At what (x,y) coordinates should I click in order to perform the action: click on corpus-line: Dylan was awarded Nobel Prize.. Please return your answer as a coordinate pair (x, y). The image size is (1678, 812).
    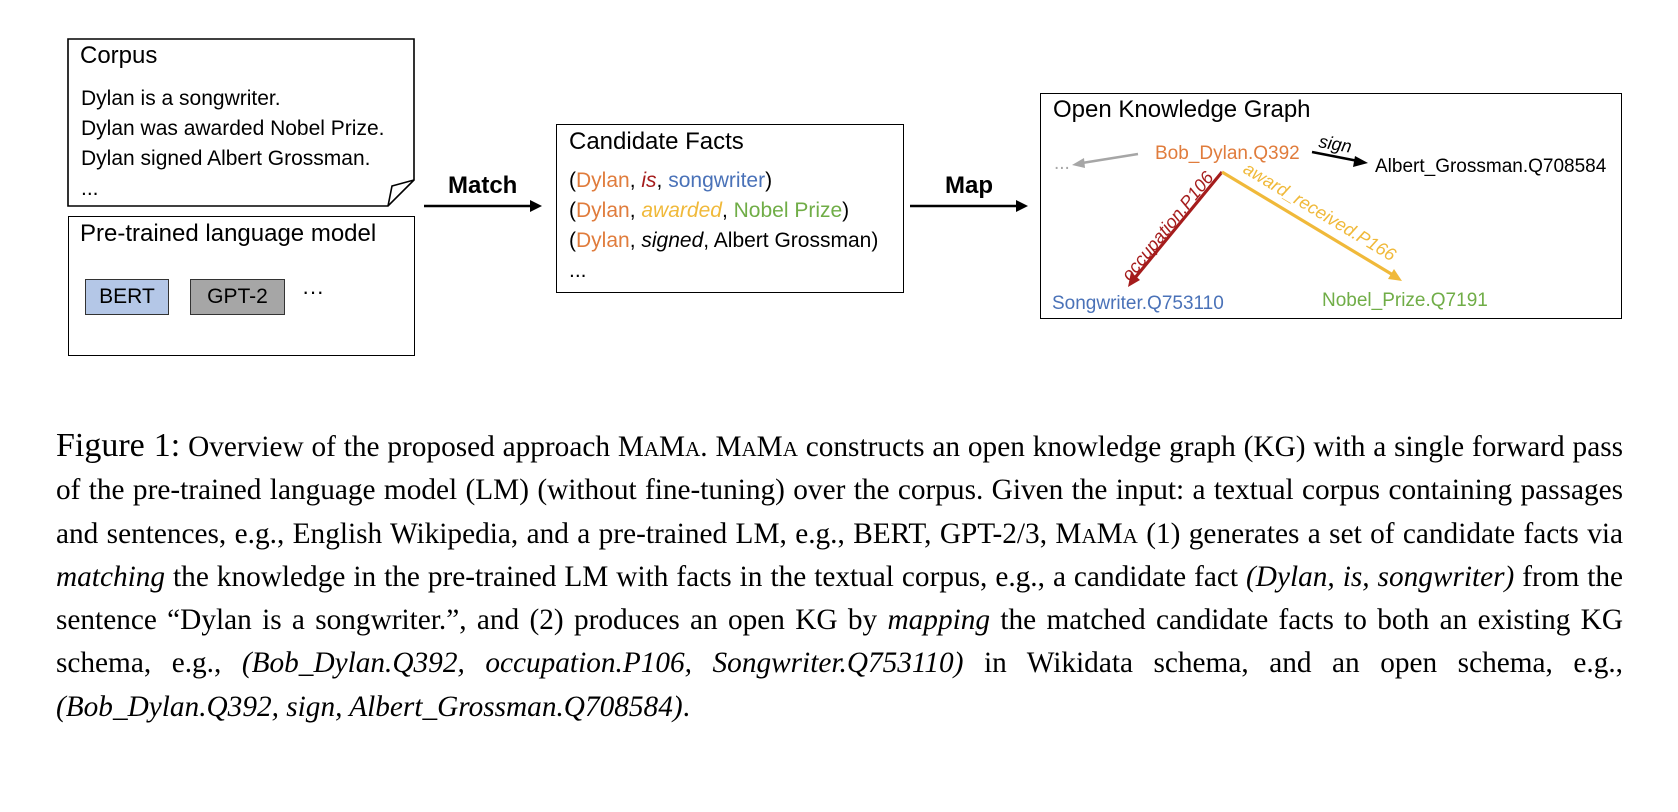
    Looking at the image, I should click on (233, 128).